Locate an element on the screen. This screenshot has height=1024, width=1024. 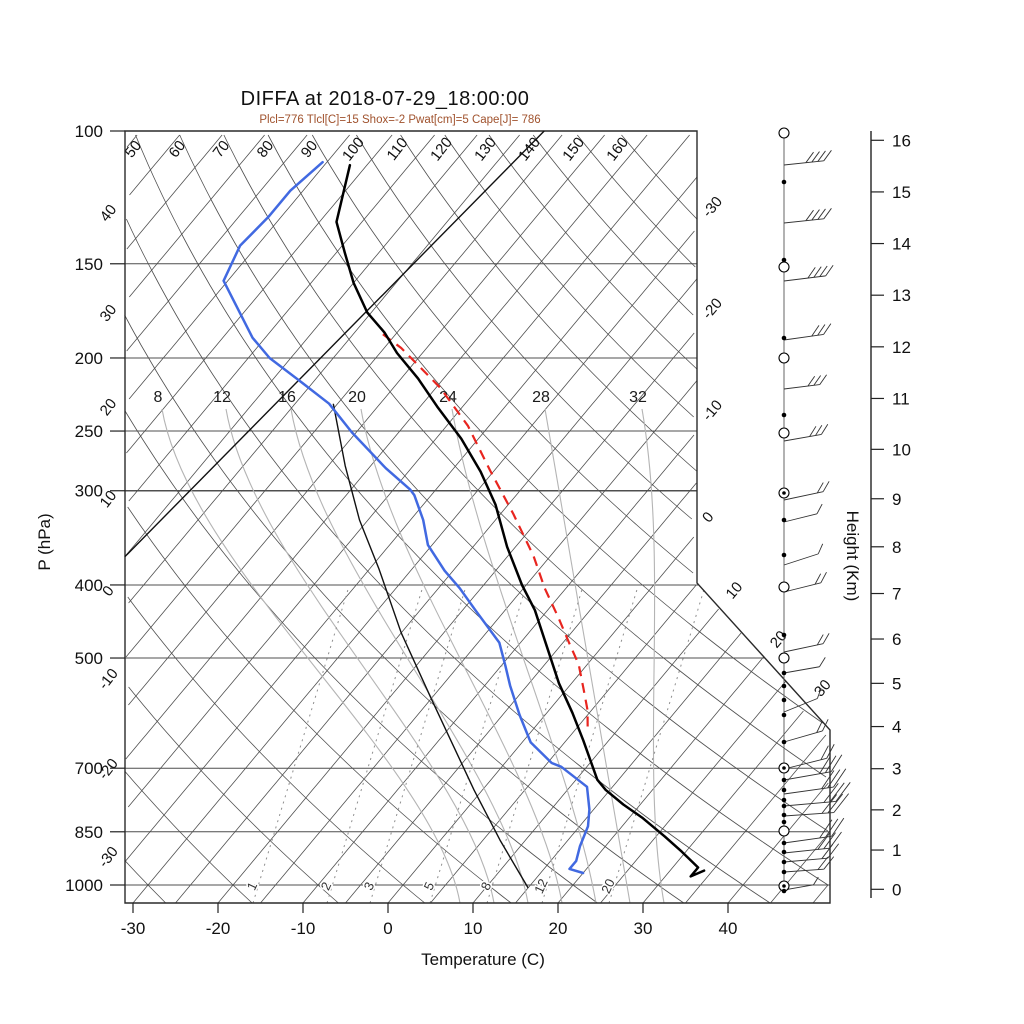
height-tick-label: 6 is located at coordinates (896, 639).